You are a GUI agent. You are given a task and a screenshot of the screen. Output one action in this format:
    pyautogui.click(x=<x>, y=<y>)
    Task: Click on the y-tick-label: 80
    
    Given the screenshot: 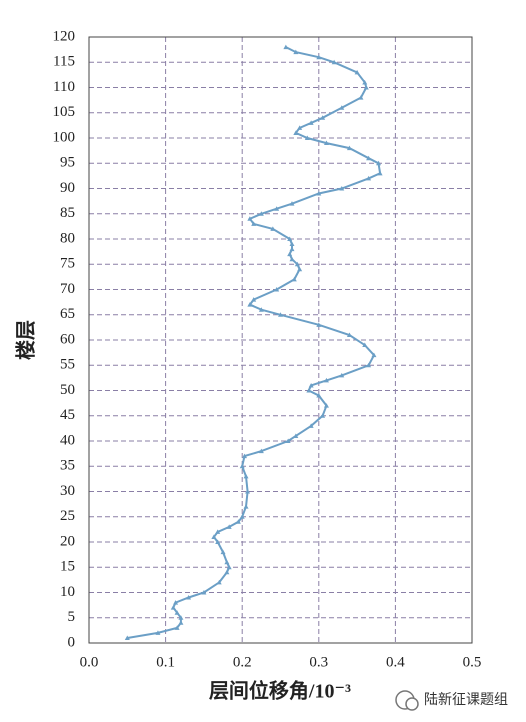 What is the action you would take?
    pyautogui.click(x=67, y=238)
    